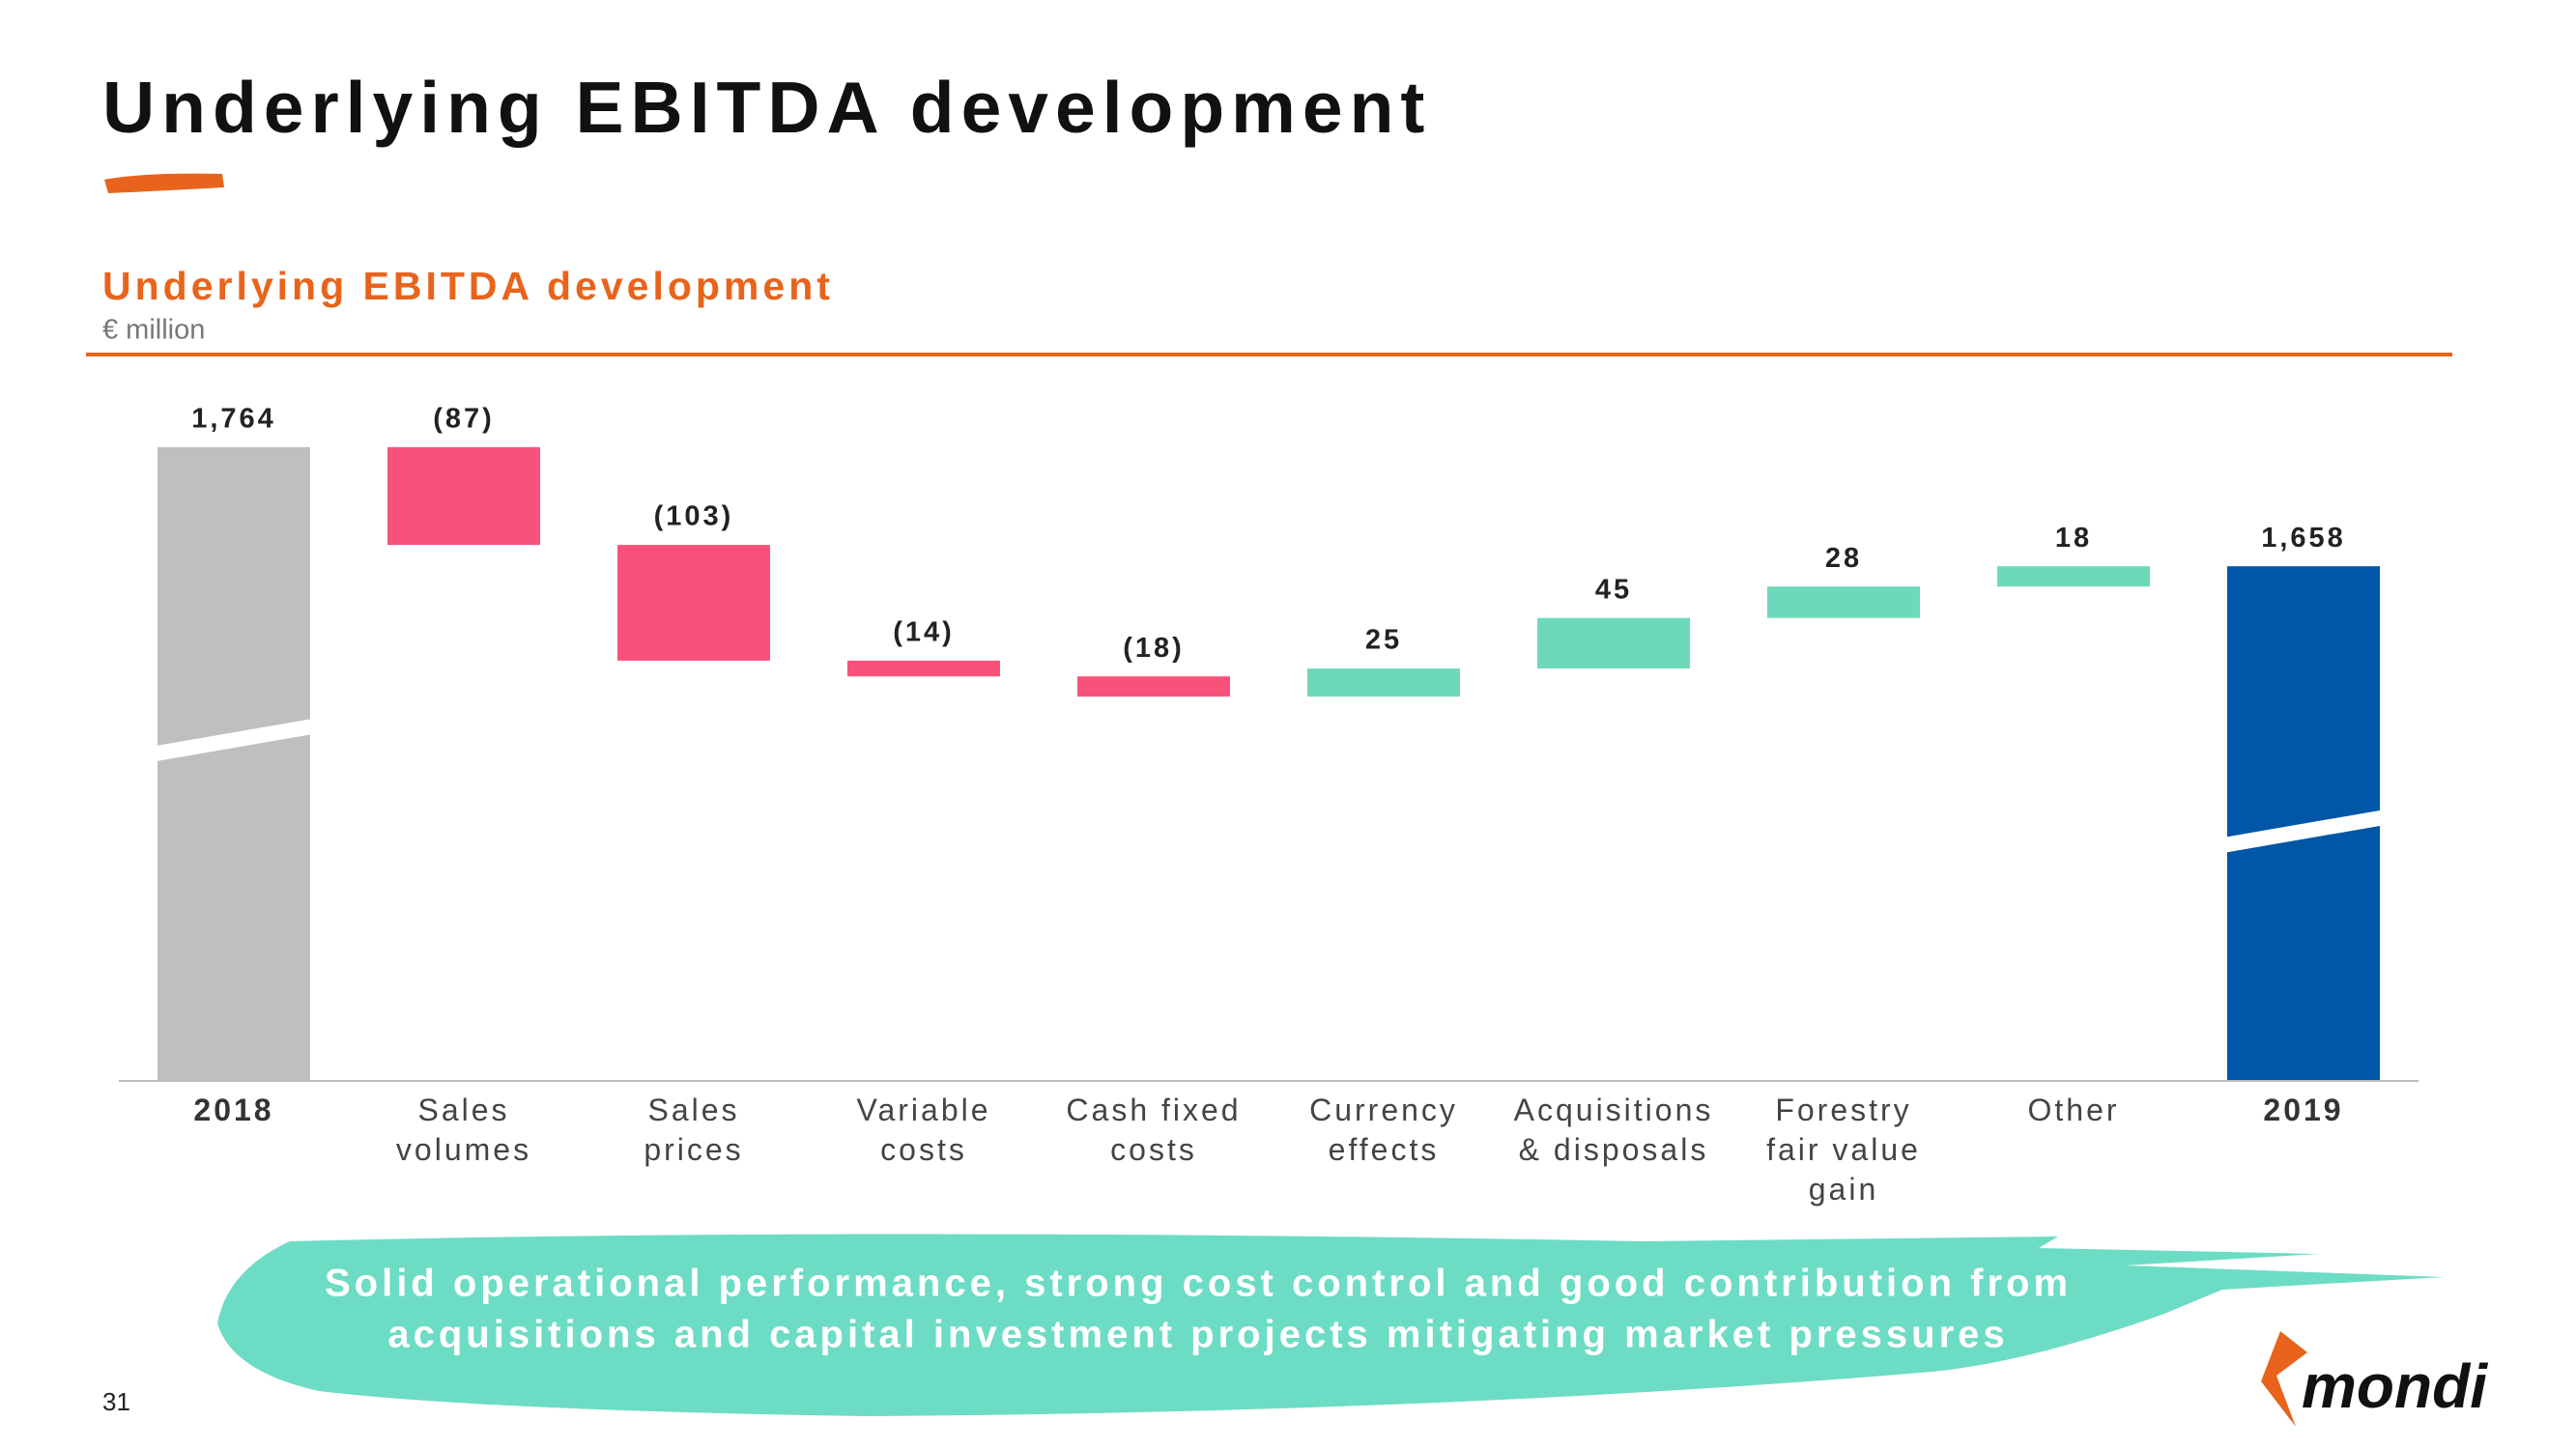 Image resolution: width=2576 pixels, height=1449 pixels. I want to click on x-tick-label: Acquisitions & disposals, so click(1614, 1130).